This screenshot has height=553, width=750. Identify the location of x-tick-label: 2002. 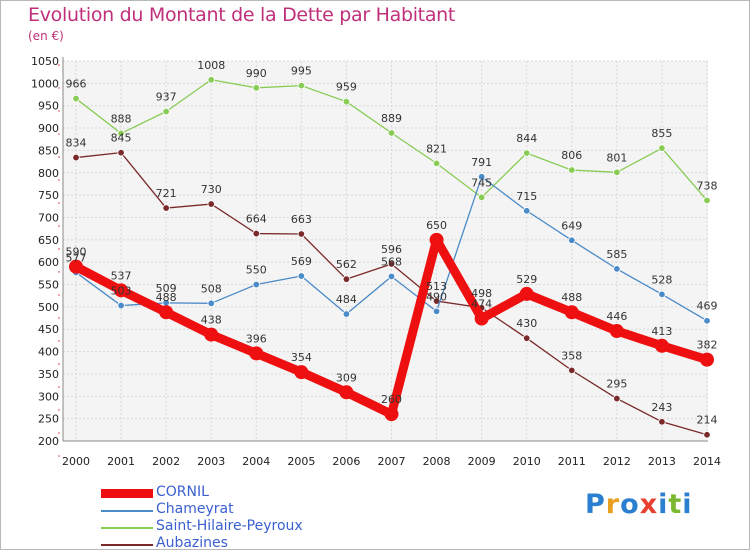
(166, 461).